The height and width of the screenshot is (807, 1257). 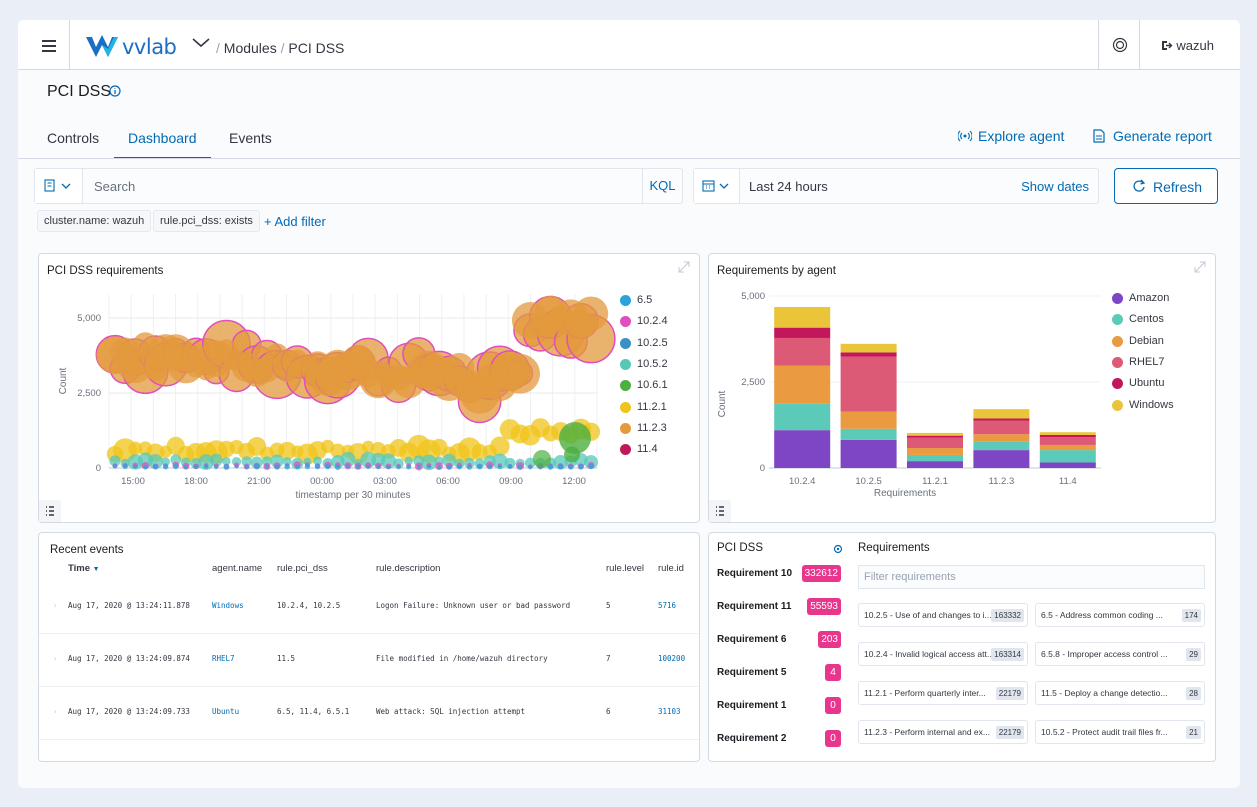 What do you see at coordinates (162, 138) in the screenshot?
I see `tab-dashboard: Dashboard` at bounding box center [162, 138].